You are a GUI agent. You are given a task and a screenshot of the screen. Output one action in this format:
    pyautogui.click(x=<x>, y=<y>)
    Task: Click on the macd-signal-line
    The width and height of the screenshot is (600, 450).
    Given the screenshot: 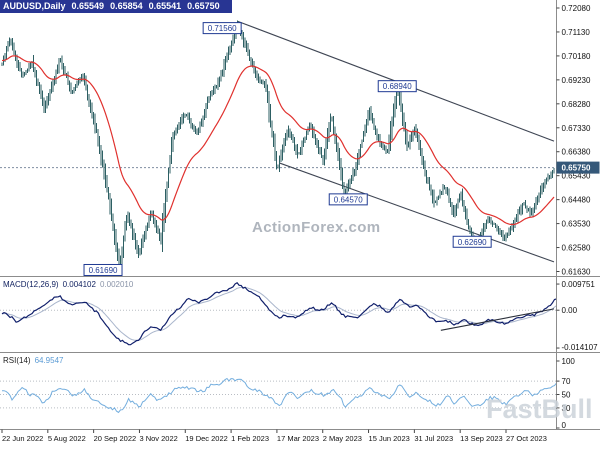 What is the action you would take?
    pyautogui.click(x=279, y=313)
    